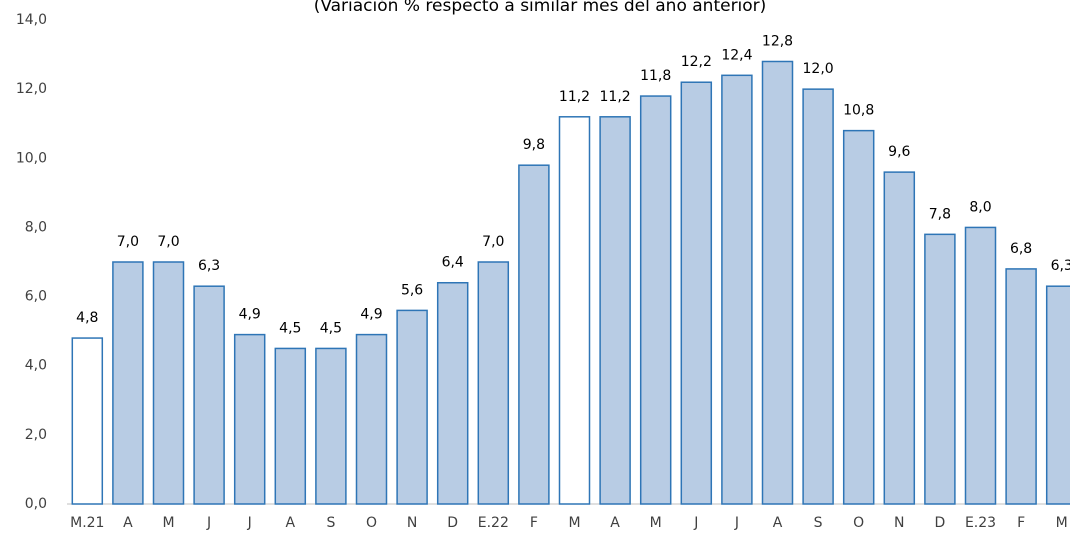 The height and width of the screenshot is (534, 1070). Describe the element at coordinates (31, 89) in the screenshot. I see `y-tick-label: 12,0` at that location.